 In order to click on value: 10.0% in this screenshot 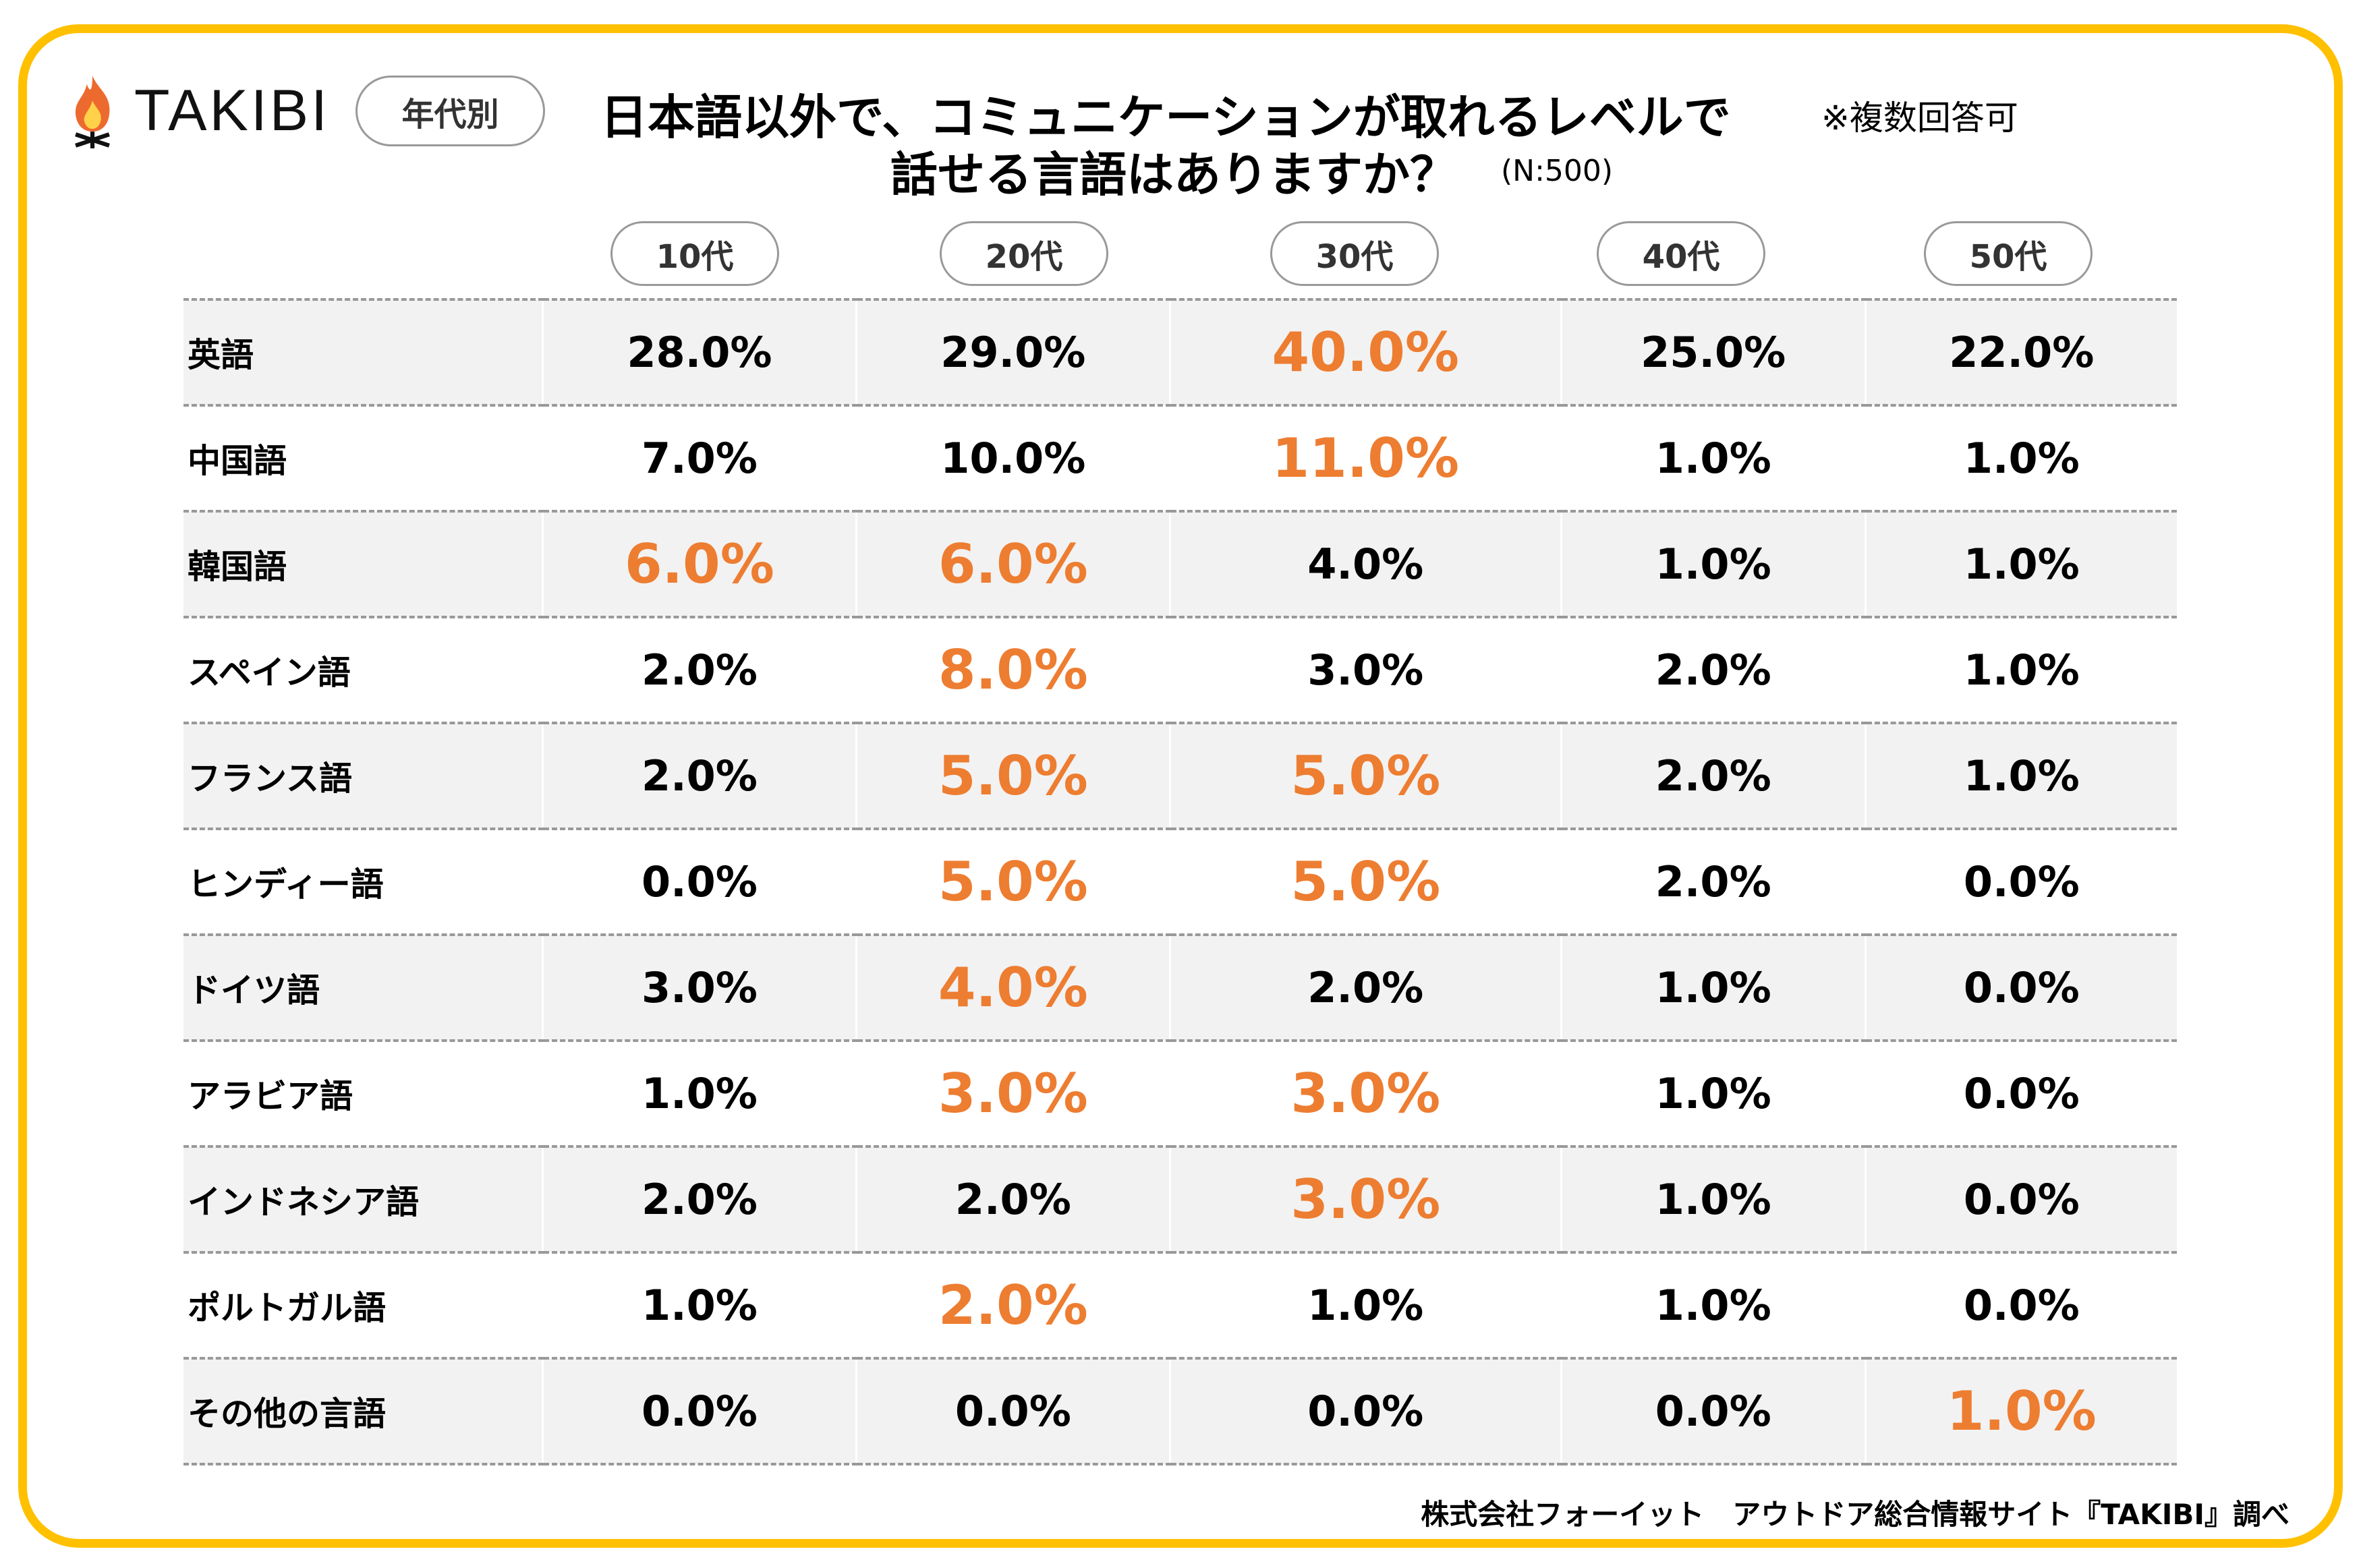, I will do `click(1013, 458)`.